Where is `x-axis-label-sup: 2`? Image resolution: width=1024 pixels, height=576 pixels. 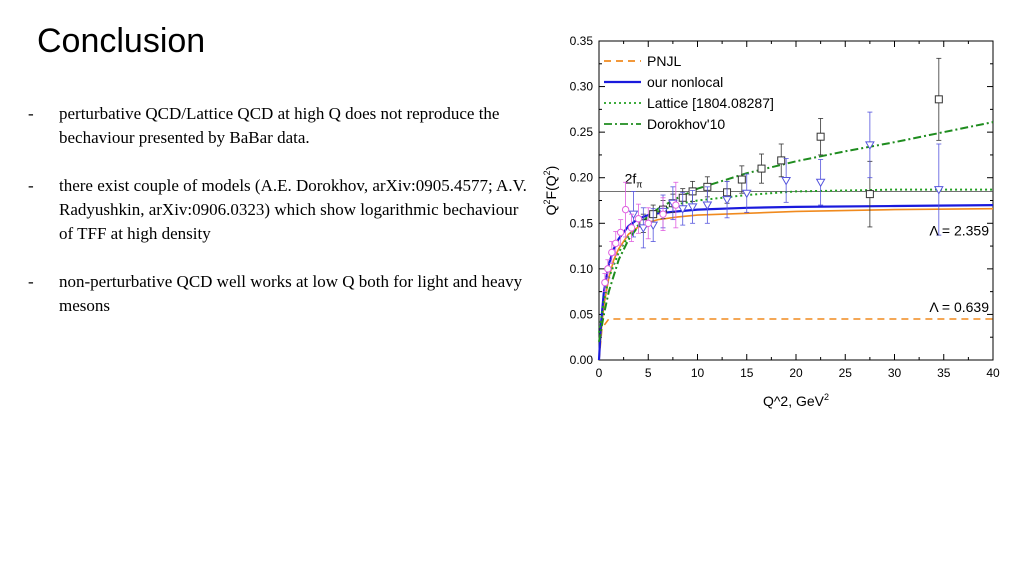
x-axis-label-sup: 2 is located at coordinates (826, 397).